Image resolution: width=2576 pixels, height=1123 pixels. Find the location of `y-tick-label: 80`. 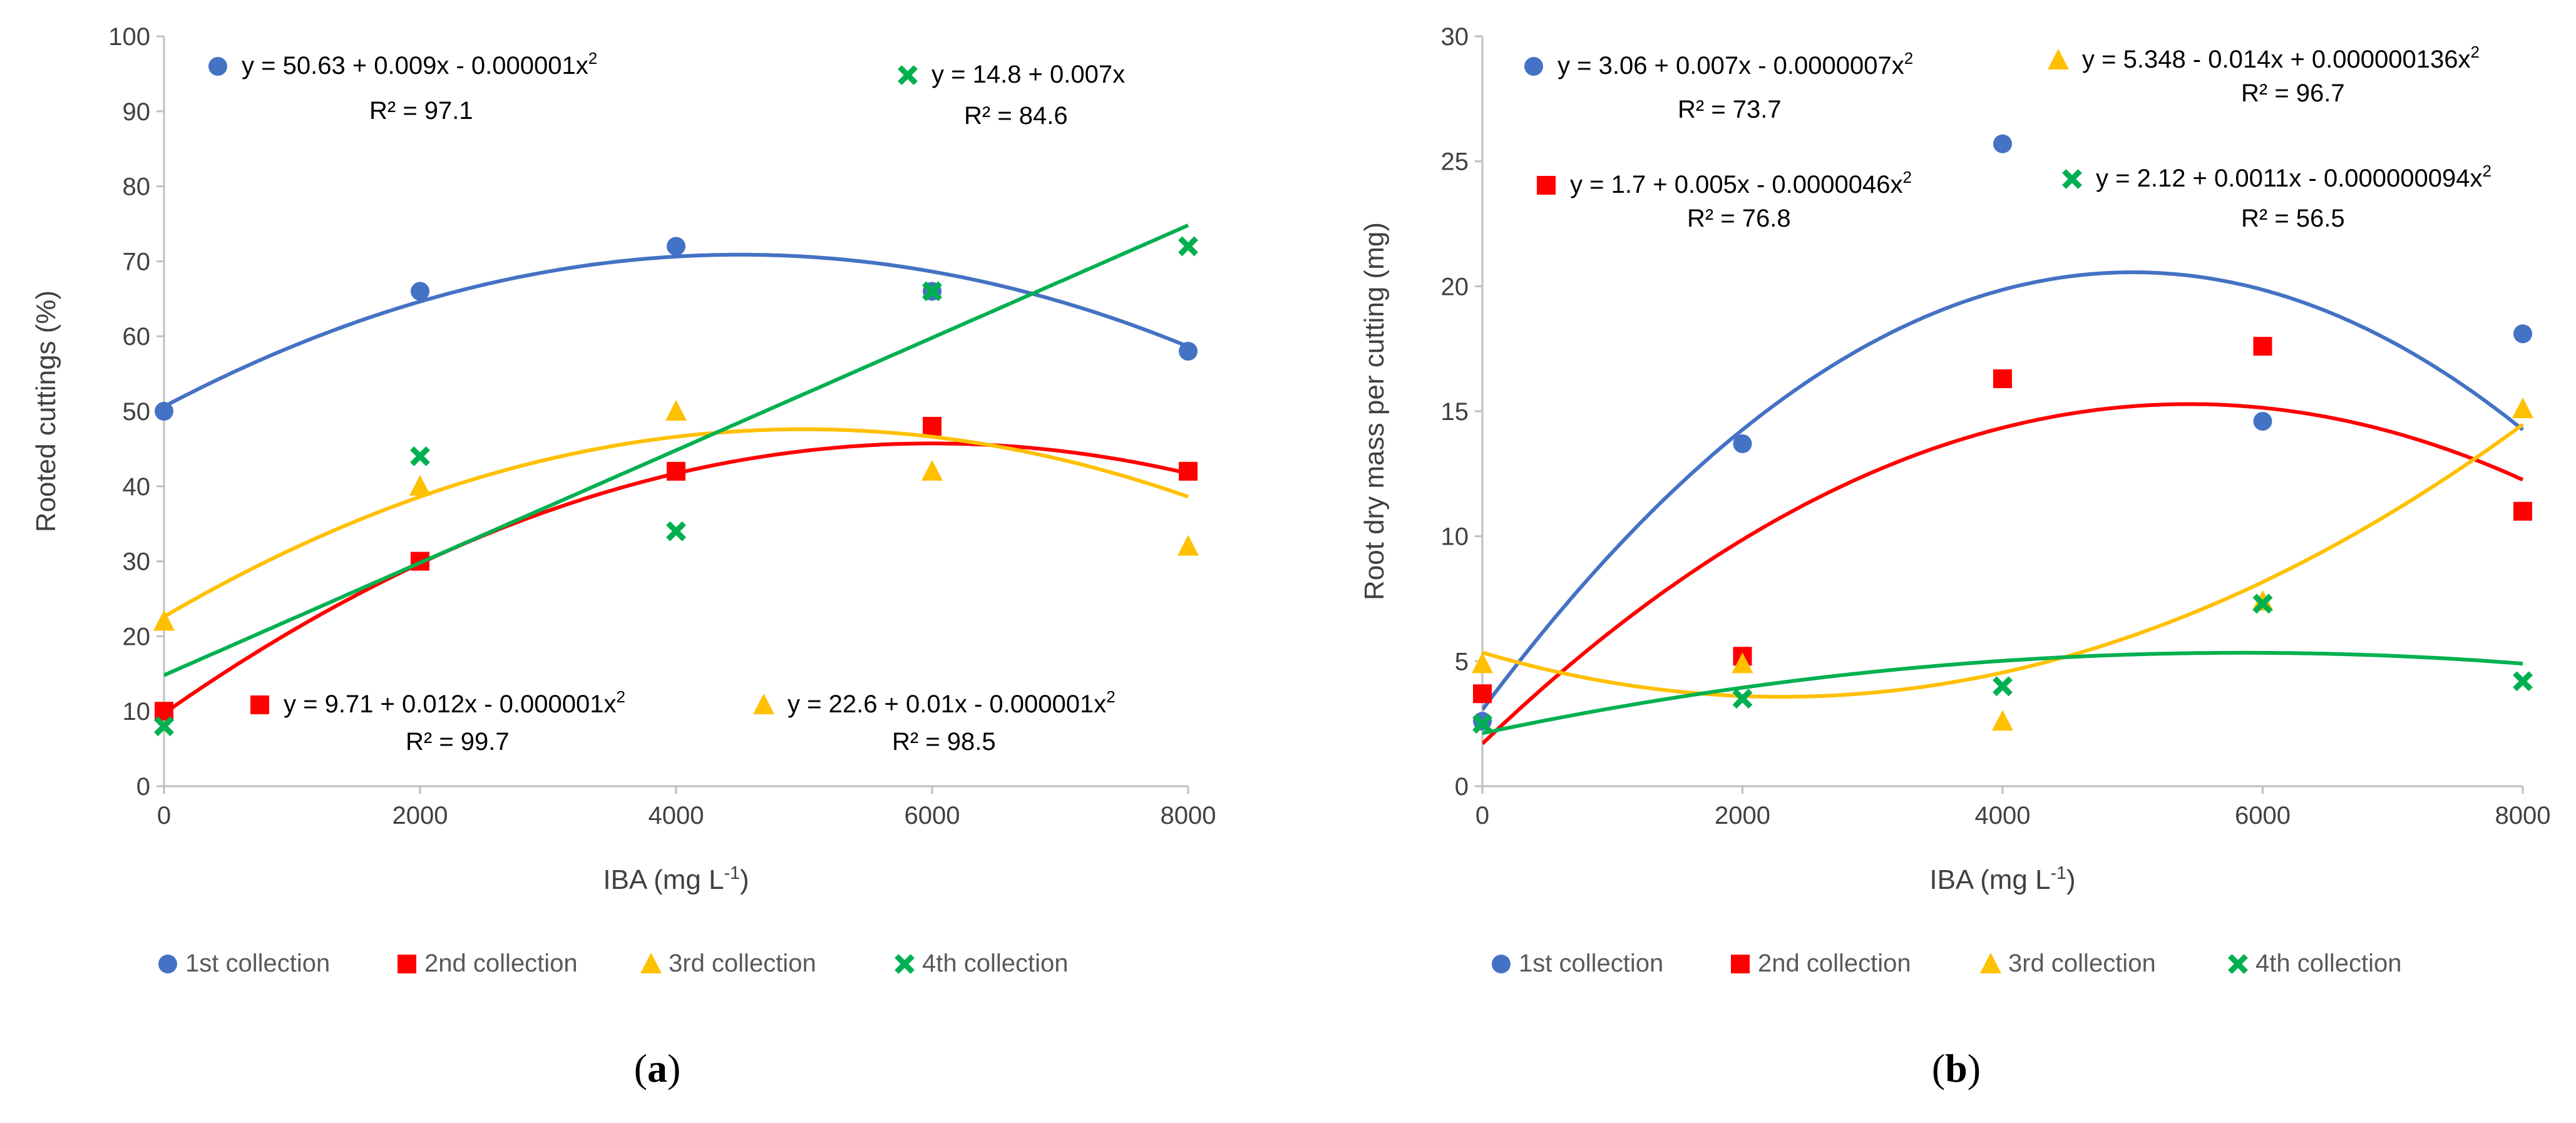

y-tick-label: 80 is located at coordinates (137, 187).